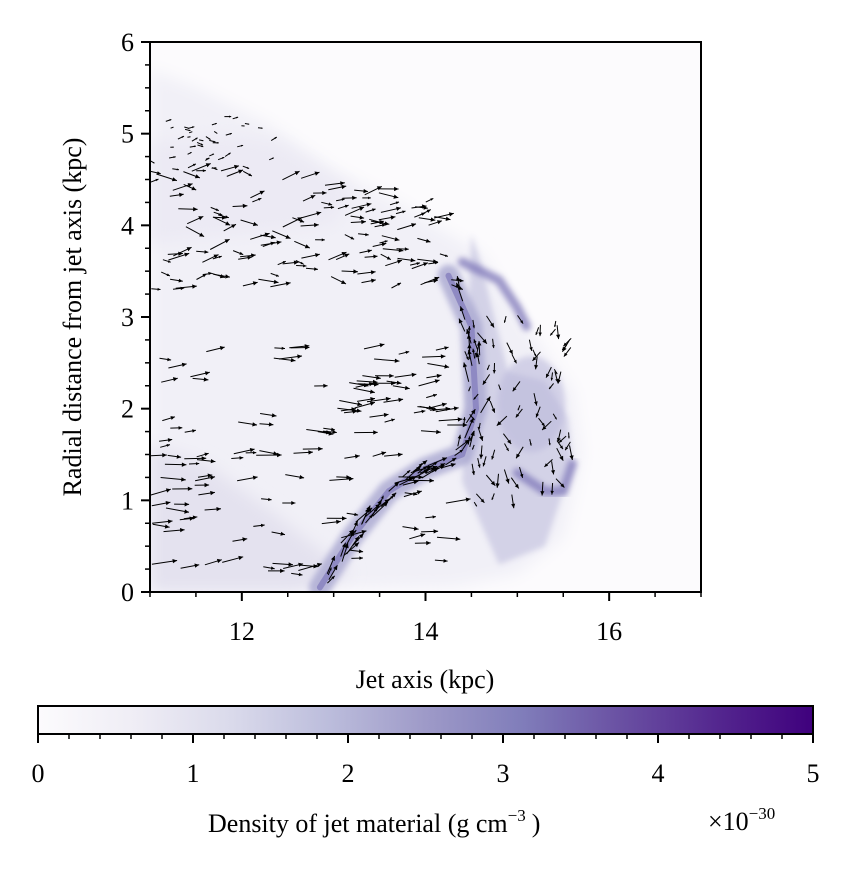 The height and width of the screenshot is (871, 850). I want to click on colorbar-tick-label: 3, so click(503, 773).